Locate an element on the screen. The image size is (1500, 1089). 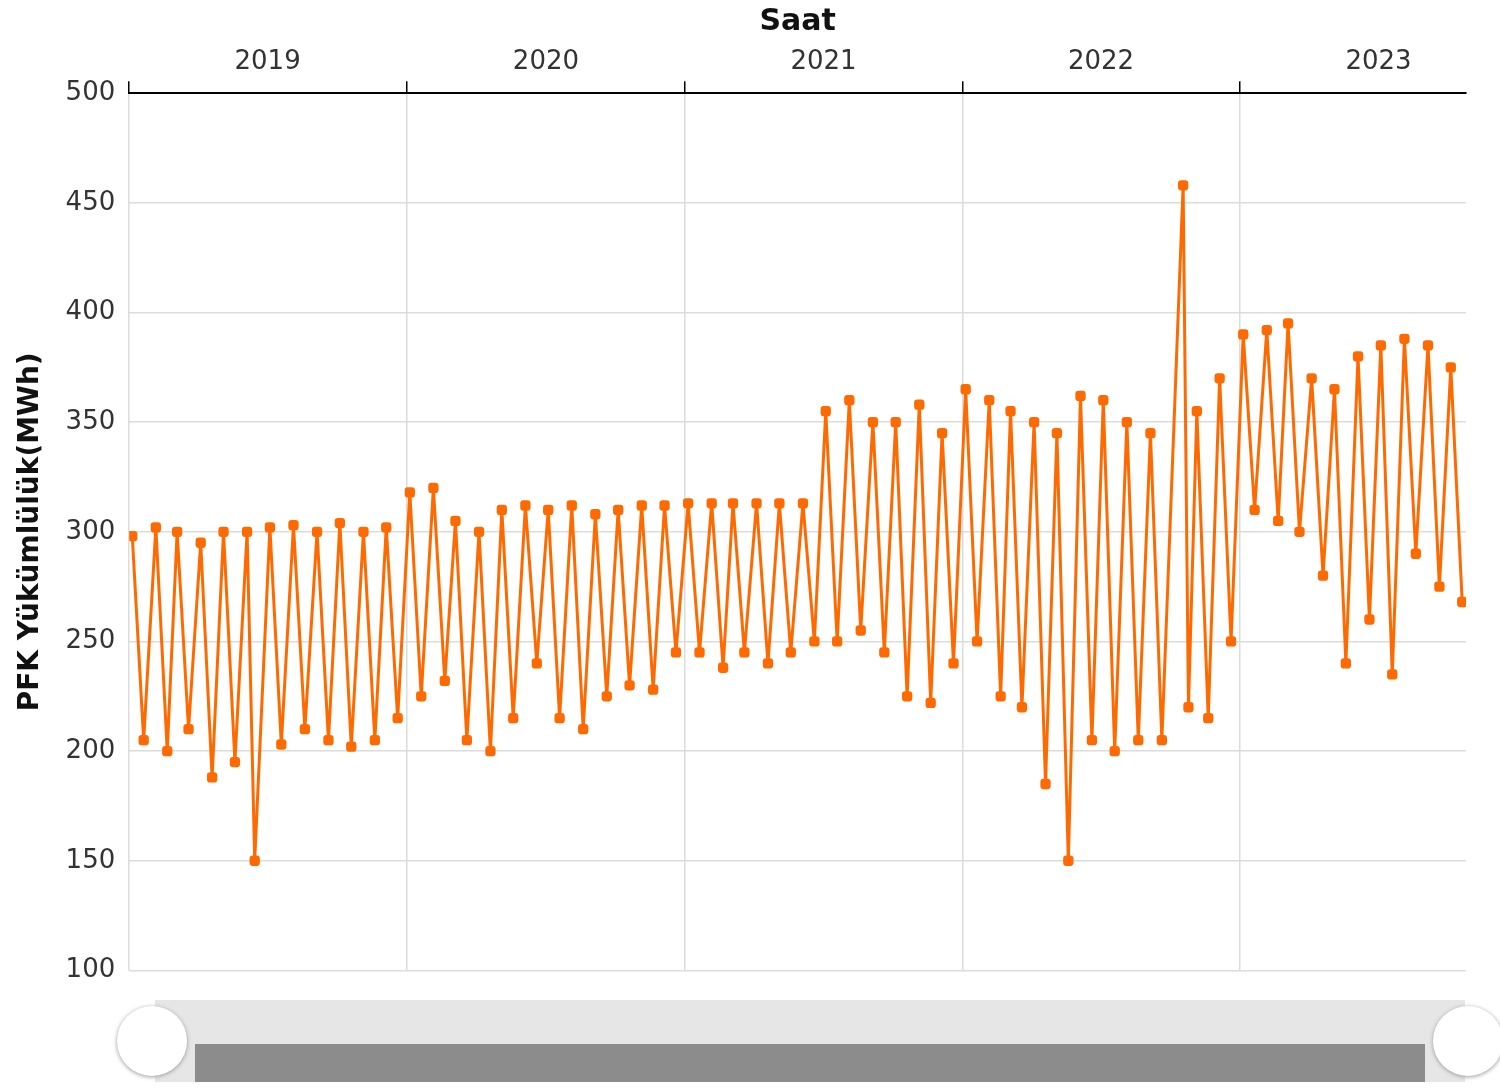
x-tick-label: 2021 is located at coordinates (823, 60).